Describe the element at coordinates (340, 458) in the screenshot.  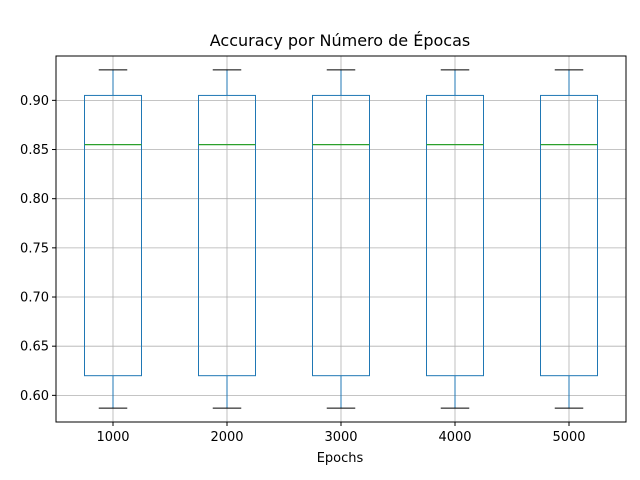
I see `x-axis-label: Epochs` at that location.